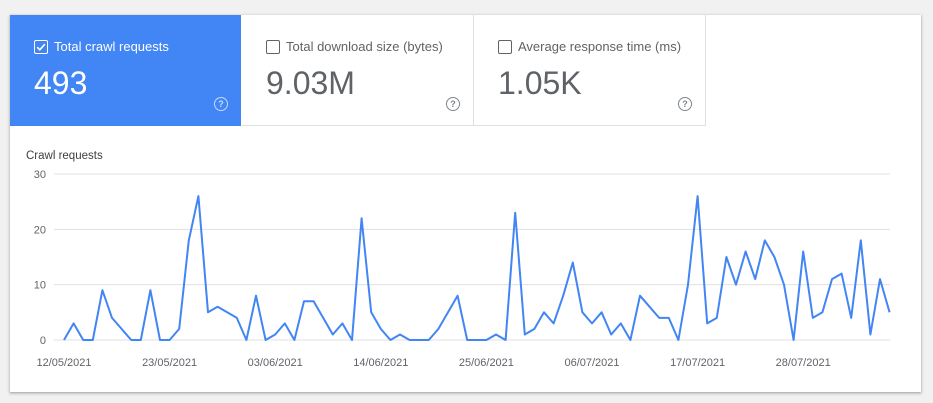 The image size is (933, 403). What do you see at coordinates (358, 70) in the screenshot?
I see `tile-total-download-size: Total download size (bytes) 9.03M ?` at bounding box center [358, 70].